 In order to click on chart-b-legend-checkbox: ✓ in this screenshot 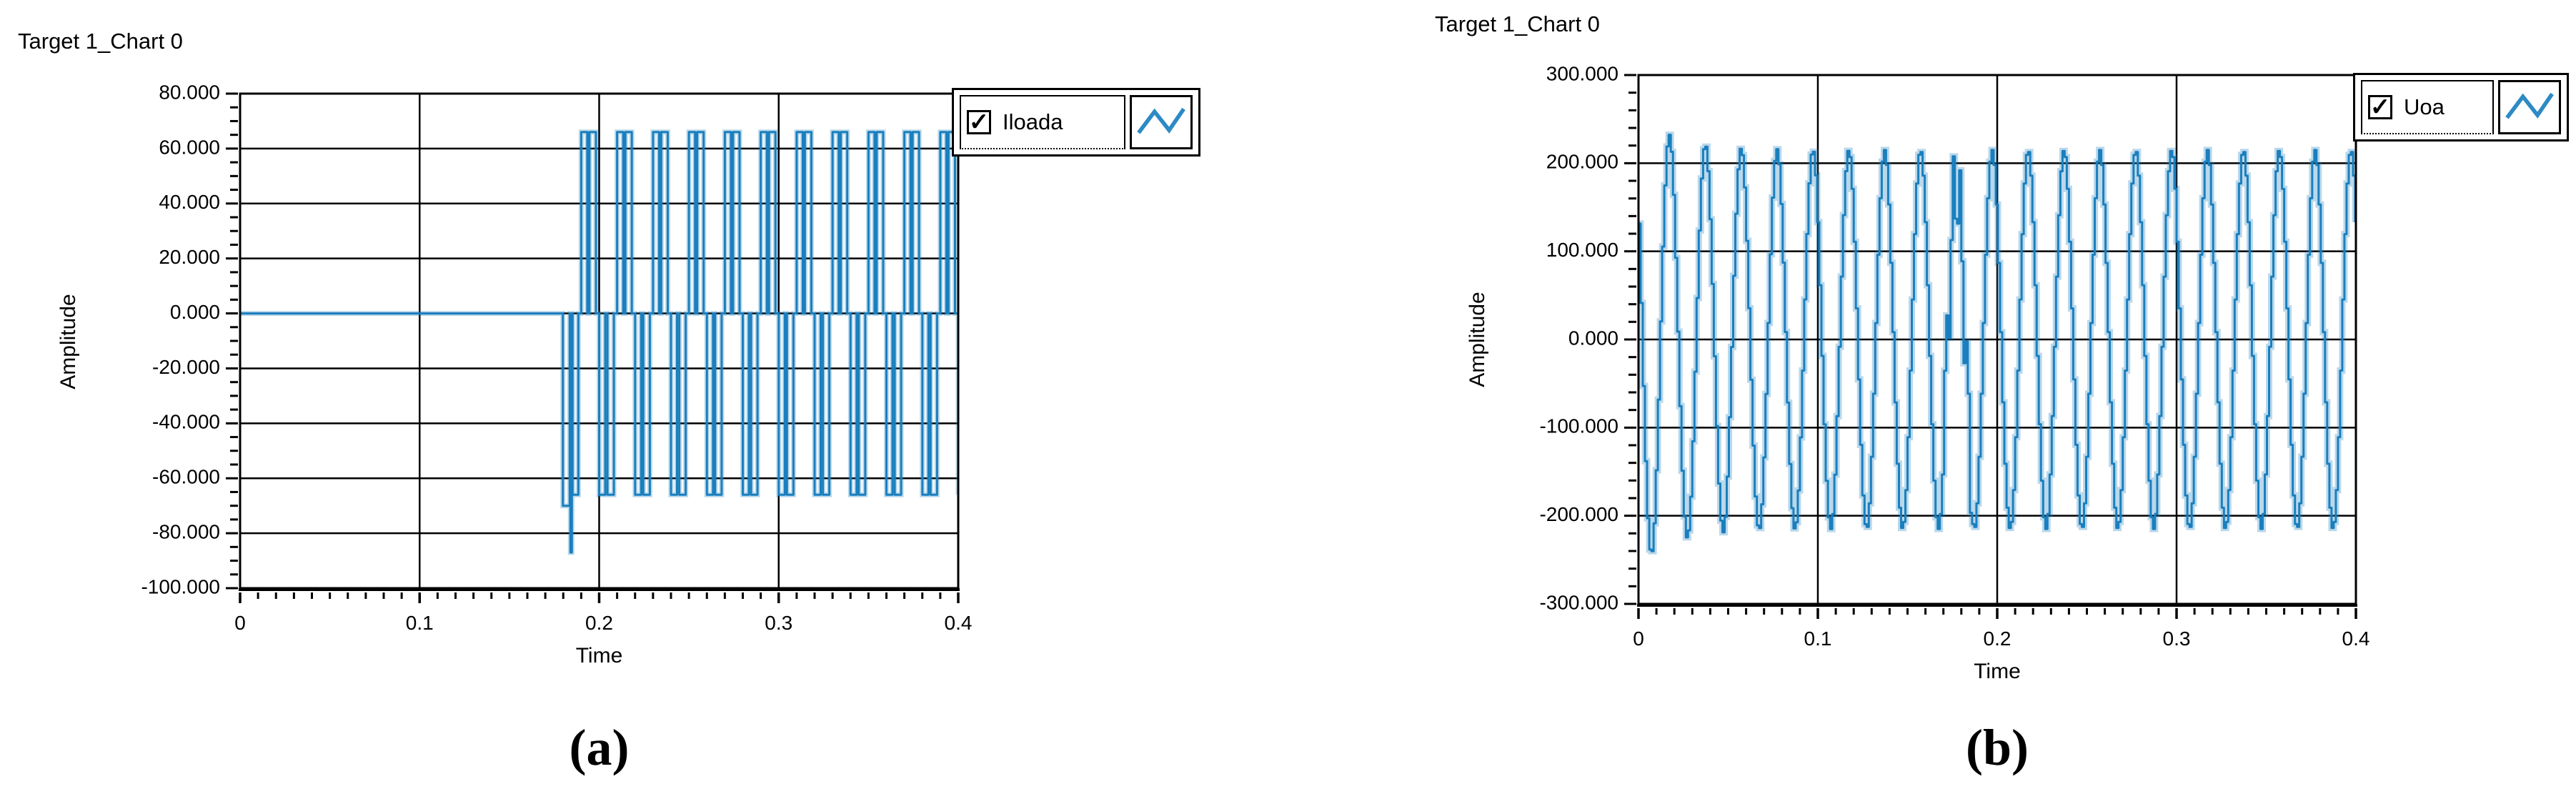, I will do `click(2380, 107)`.